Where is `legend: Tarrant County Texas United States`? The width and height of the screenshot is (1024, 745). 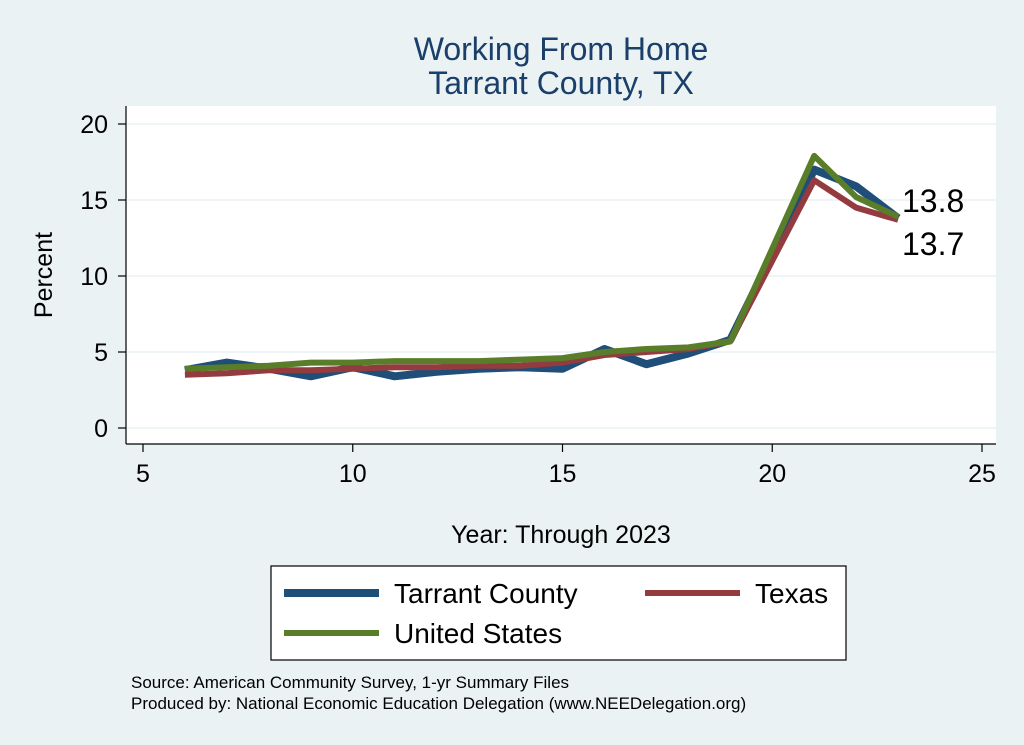 legend: Tarrant County Texas United States is located at coordinates (558, 613).